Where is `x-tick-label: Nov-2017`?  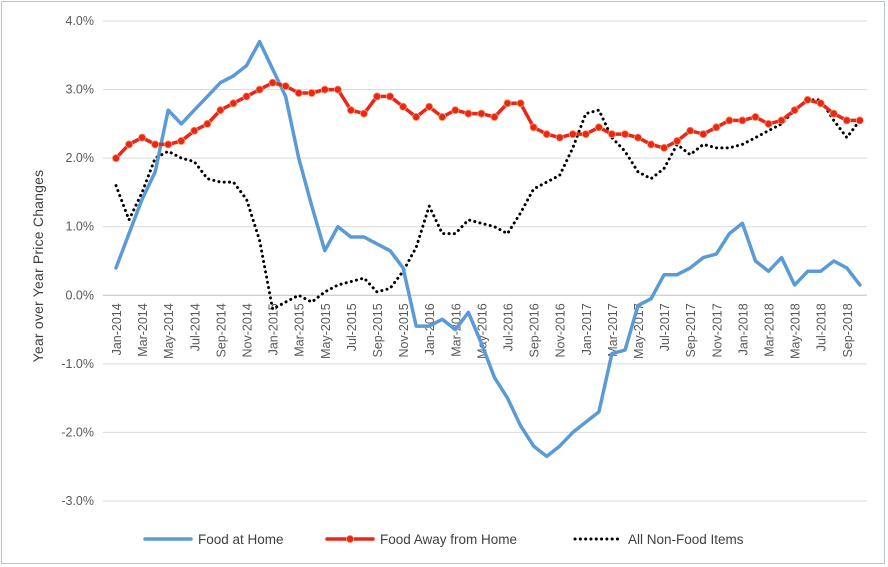
x-tick-label: Nov-2017 is located at coordinates (717, 330).